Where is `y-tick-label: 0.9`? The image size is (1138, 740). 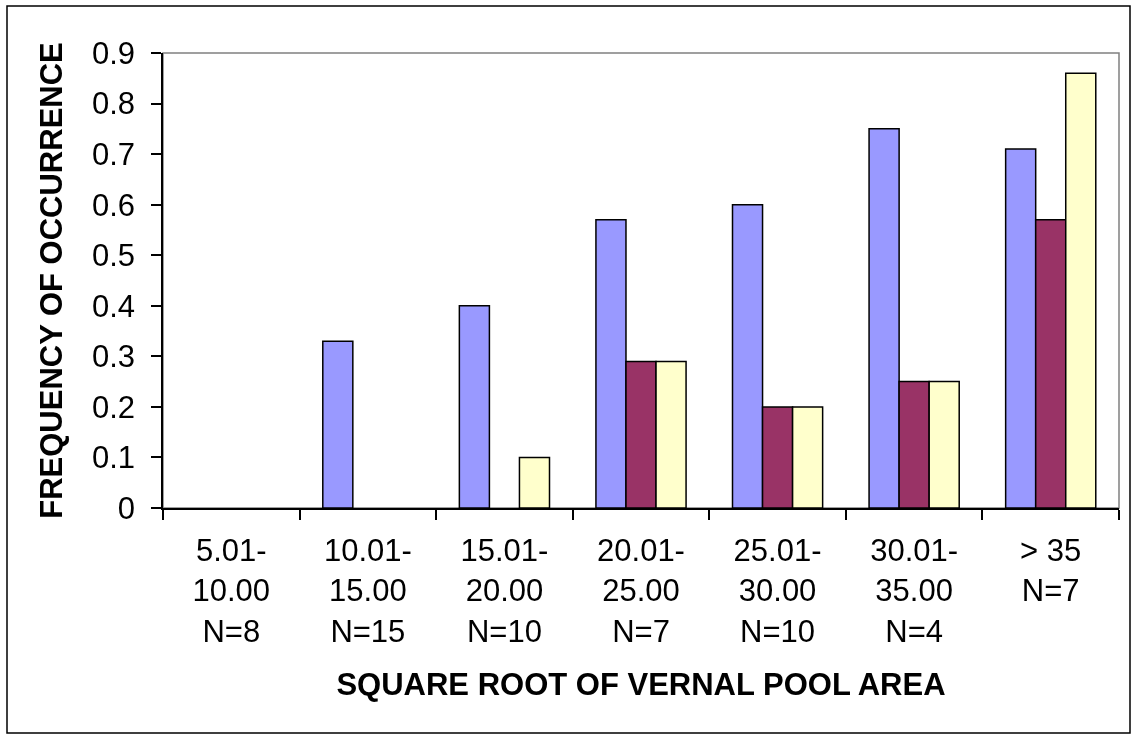
y-tick-label: 0.9 is located at coordinates (113, 53).